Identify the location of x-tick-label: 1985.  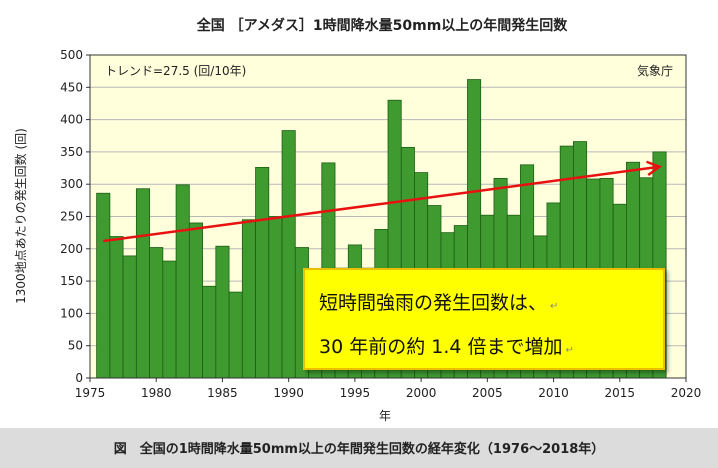
(222, 393).